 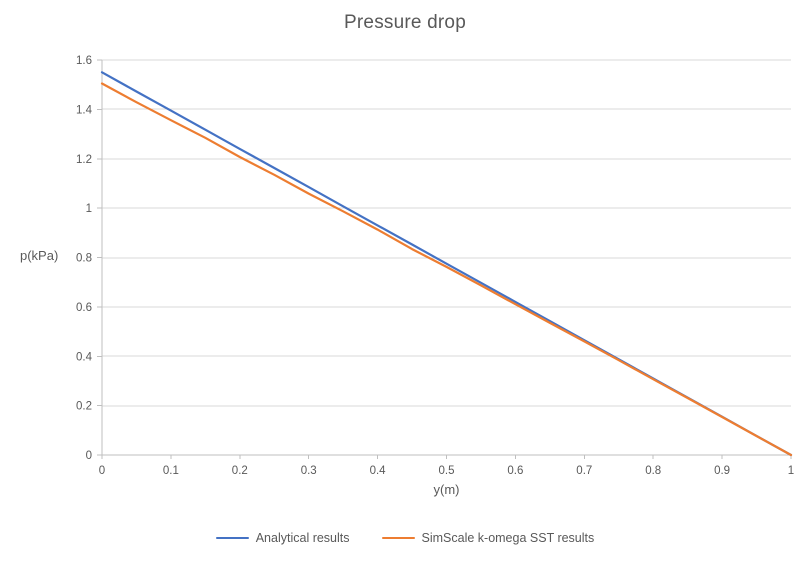 I want to click on y-tick-label: 0.2, so click(x=84, y=407).